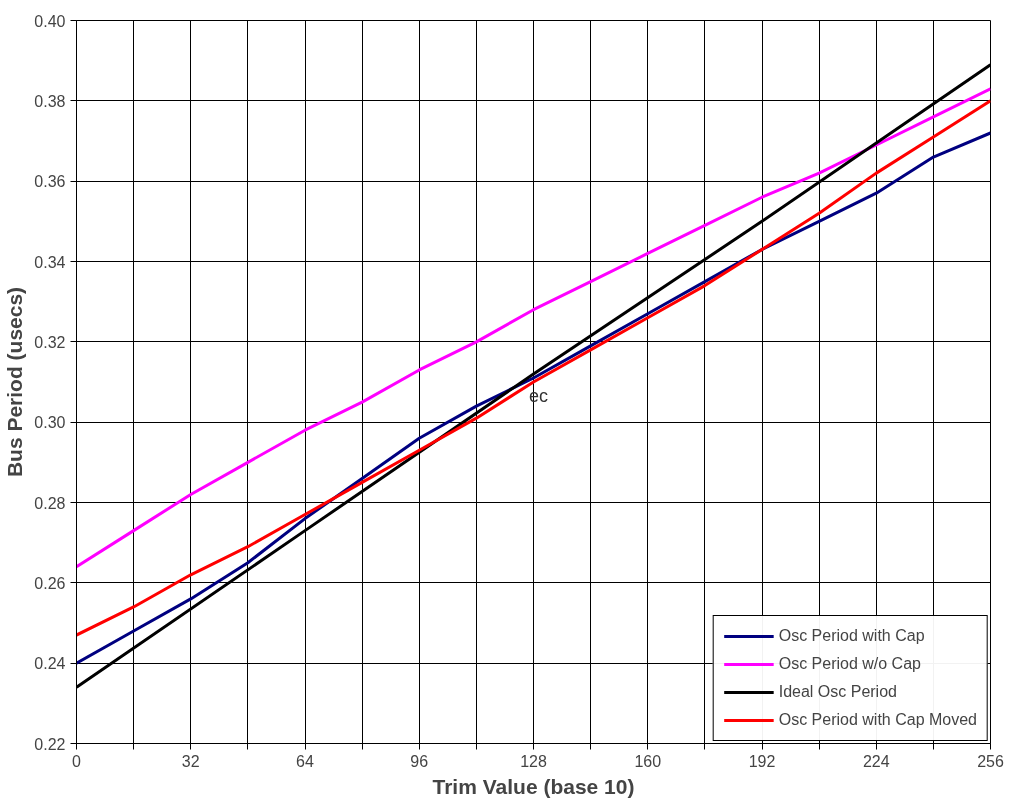  I want to click on y-tick-label: 0.36, so click(50, 182).